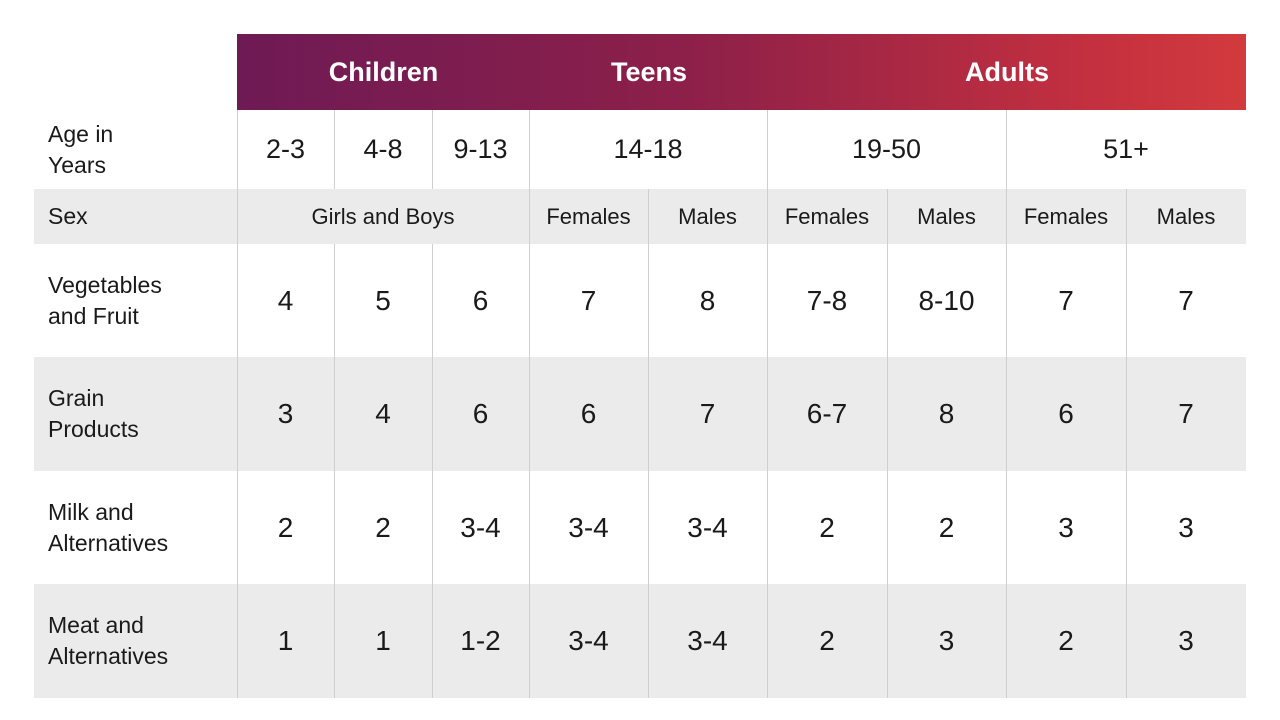 This screenshot has width=1280, height=720. What do you see at coordinates (649, 71) in the screenshot?
I see `group-teens: Teens` at bounding box center [649, 71].